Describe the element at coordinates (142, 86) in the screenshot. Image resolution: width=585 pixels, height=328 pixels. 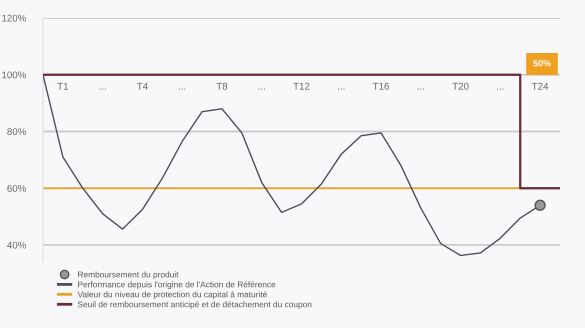
I see `x-tick-label: T4` at that location.